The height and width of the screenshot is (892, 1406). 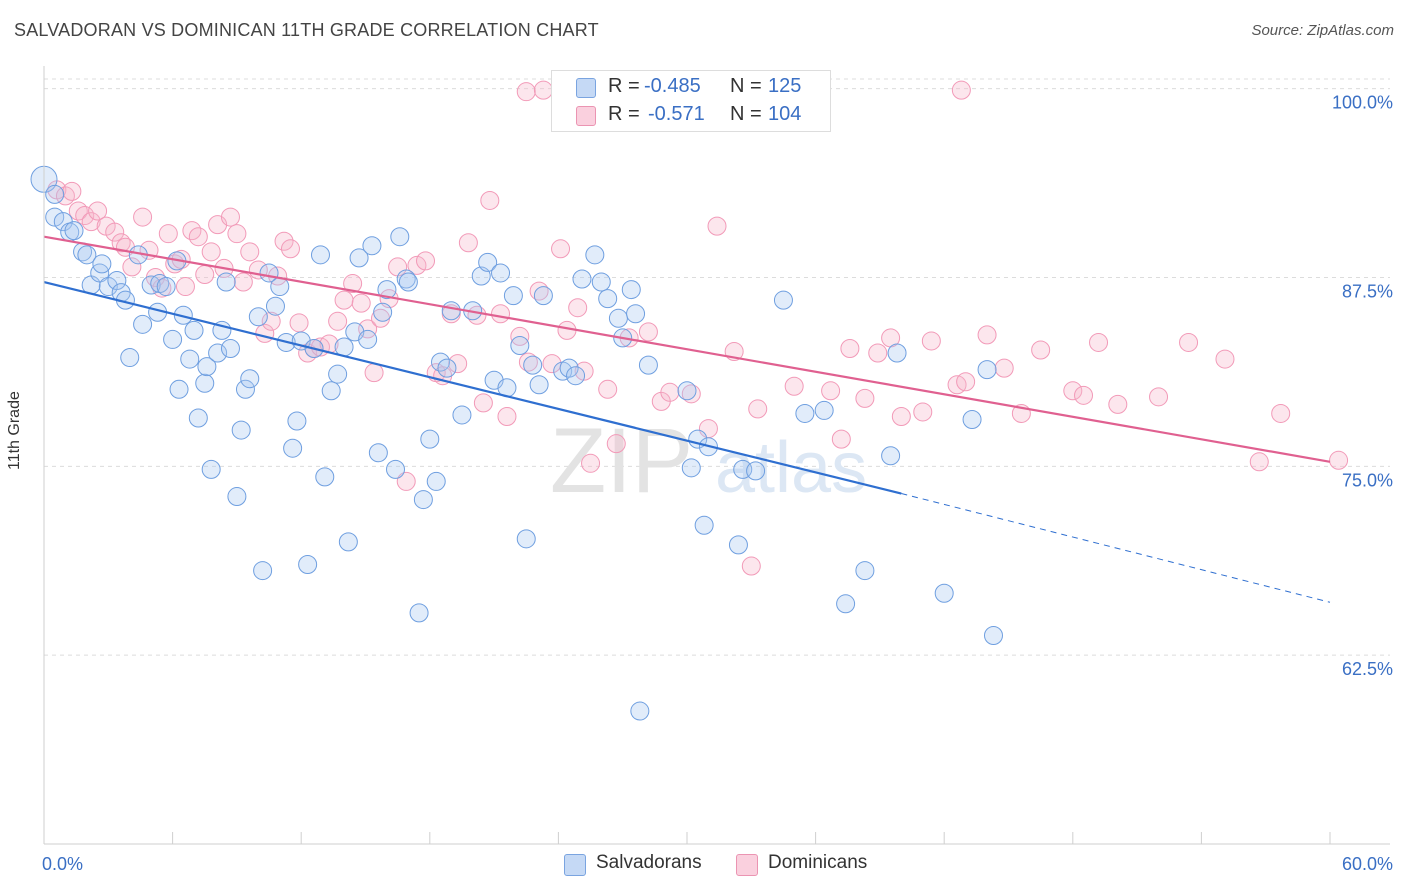 What do you see at coordinates (1116, 548) in the screenshot?
I see `salvadorans-trend-extension` at bounding box center [1116, 548].